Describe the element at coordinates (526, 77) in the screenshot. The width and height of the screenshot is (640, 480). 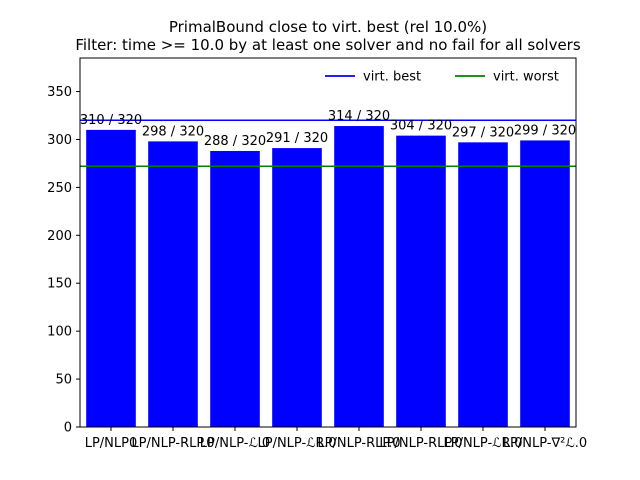
I see `legend-label: virt. worst` at that location.